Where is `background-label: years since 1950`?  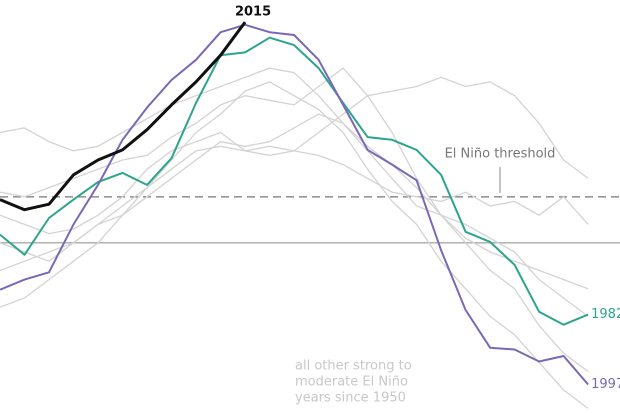
background-label: years since 1950 is located at coordinates (350, 398).